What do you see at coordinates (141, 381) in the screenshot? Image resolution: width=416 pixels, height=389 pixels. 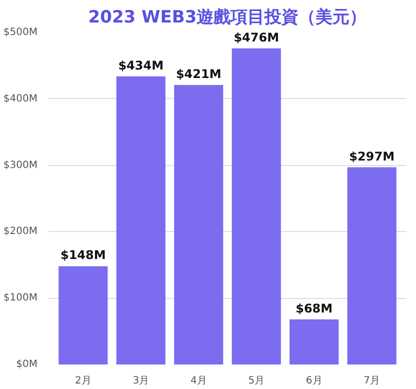 I see `x-tick-label: 3月` at bounding box center [141, 381].